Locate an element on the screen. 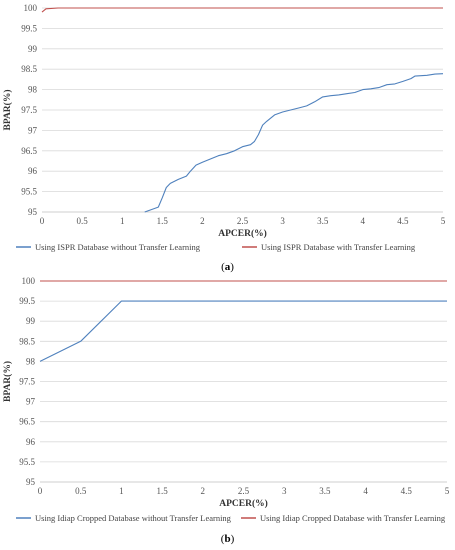 Image resolution: width=455 pixels, height=550 pixels. figure-caption: (a) is located at coordinates (227, 267).